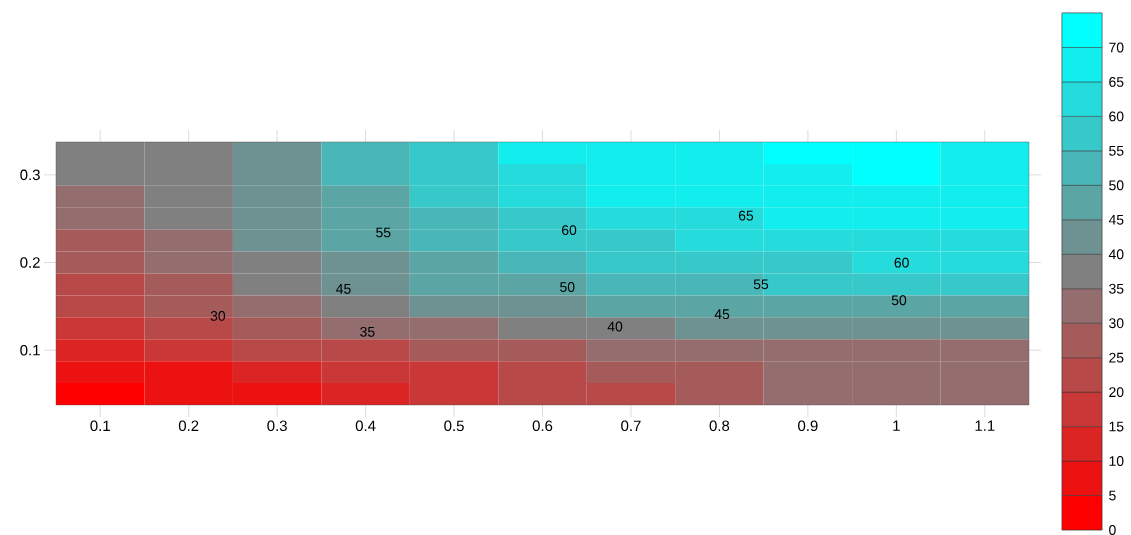 The height and width of the screenshot is (535, 1131). I want to click on color-bar-label: 0, so click(1112, 530).